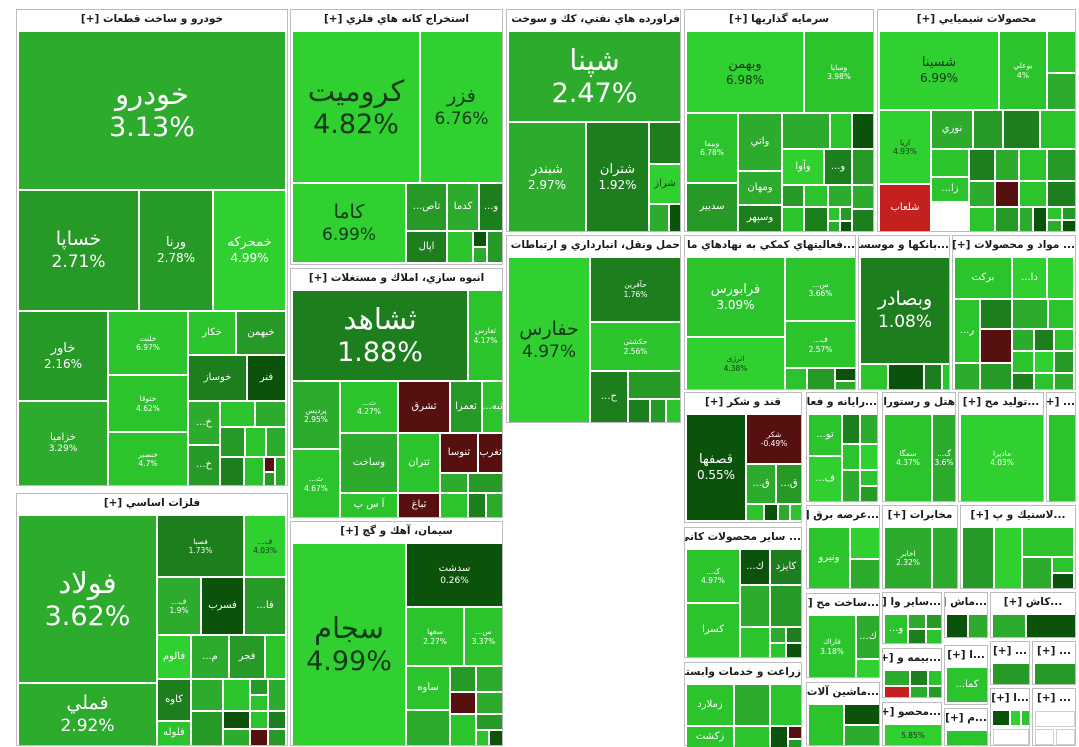 The width and height of the screenshot is (1079, 747). I want to click on stock-tile: مادیرا 4.03%, so click(1002, 458).